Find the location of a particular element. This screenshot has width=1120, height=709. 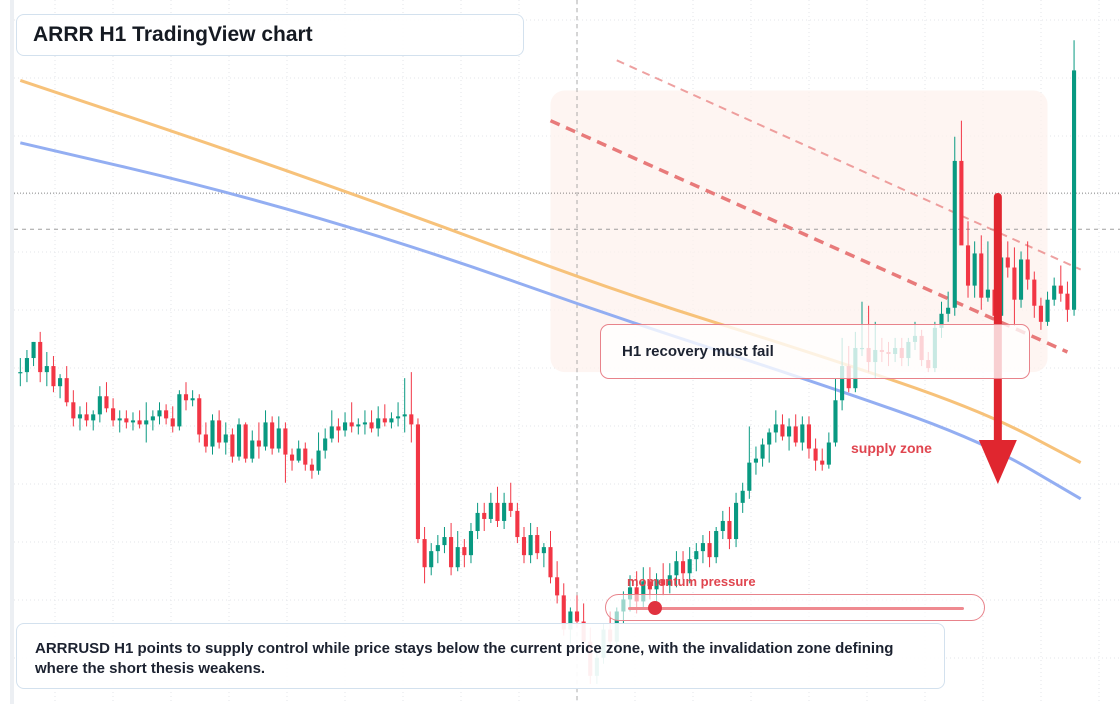

momentum-gauge is located at coordinates (795, 607).